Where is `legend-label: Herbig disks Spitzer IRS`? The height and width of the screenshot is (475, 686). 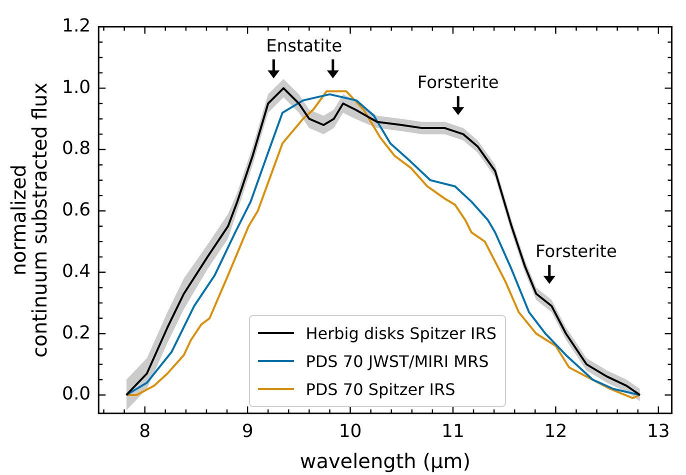
legend-label: Herbig disks Spitzer IRS is located at coordinates (401, 333).